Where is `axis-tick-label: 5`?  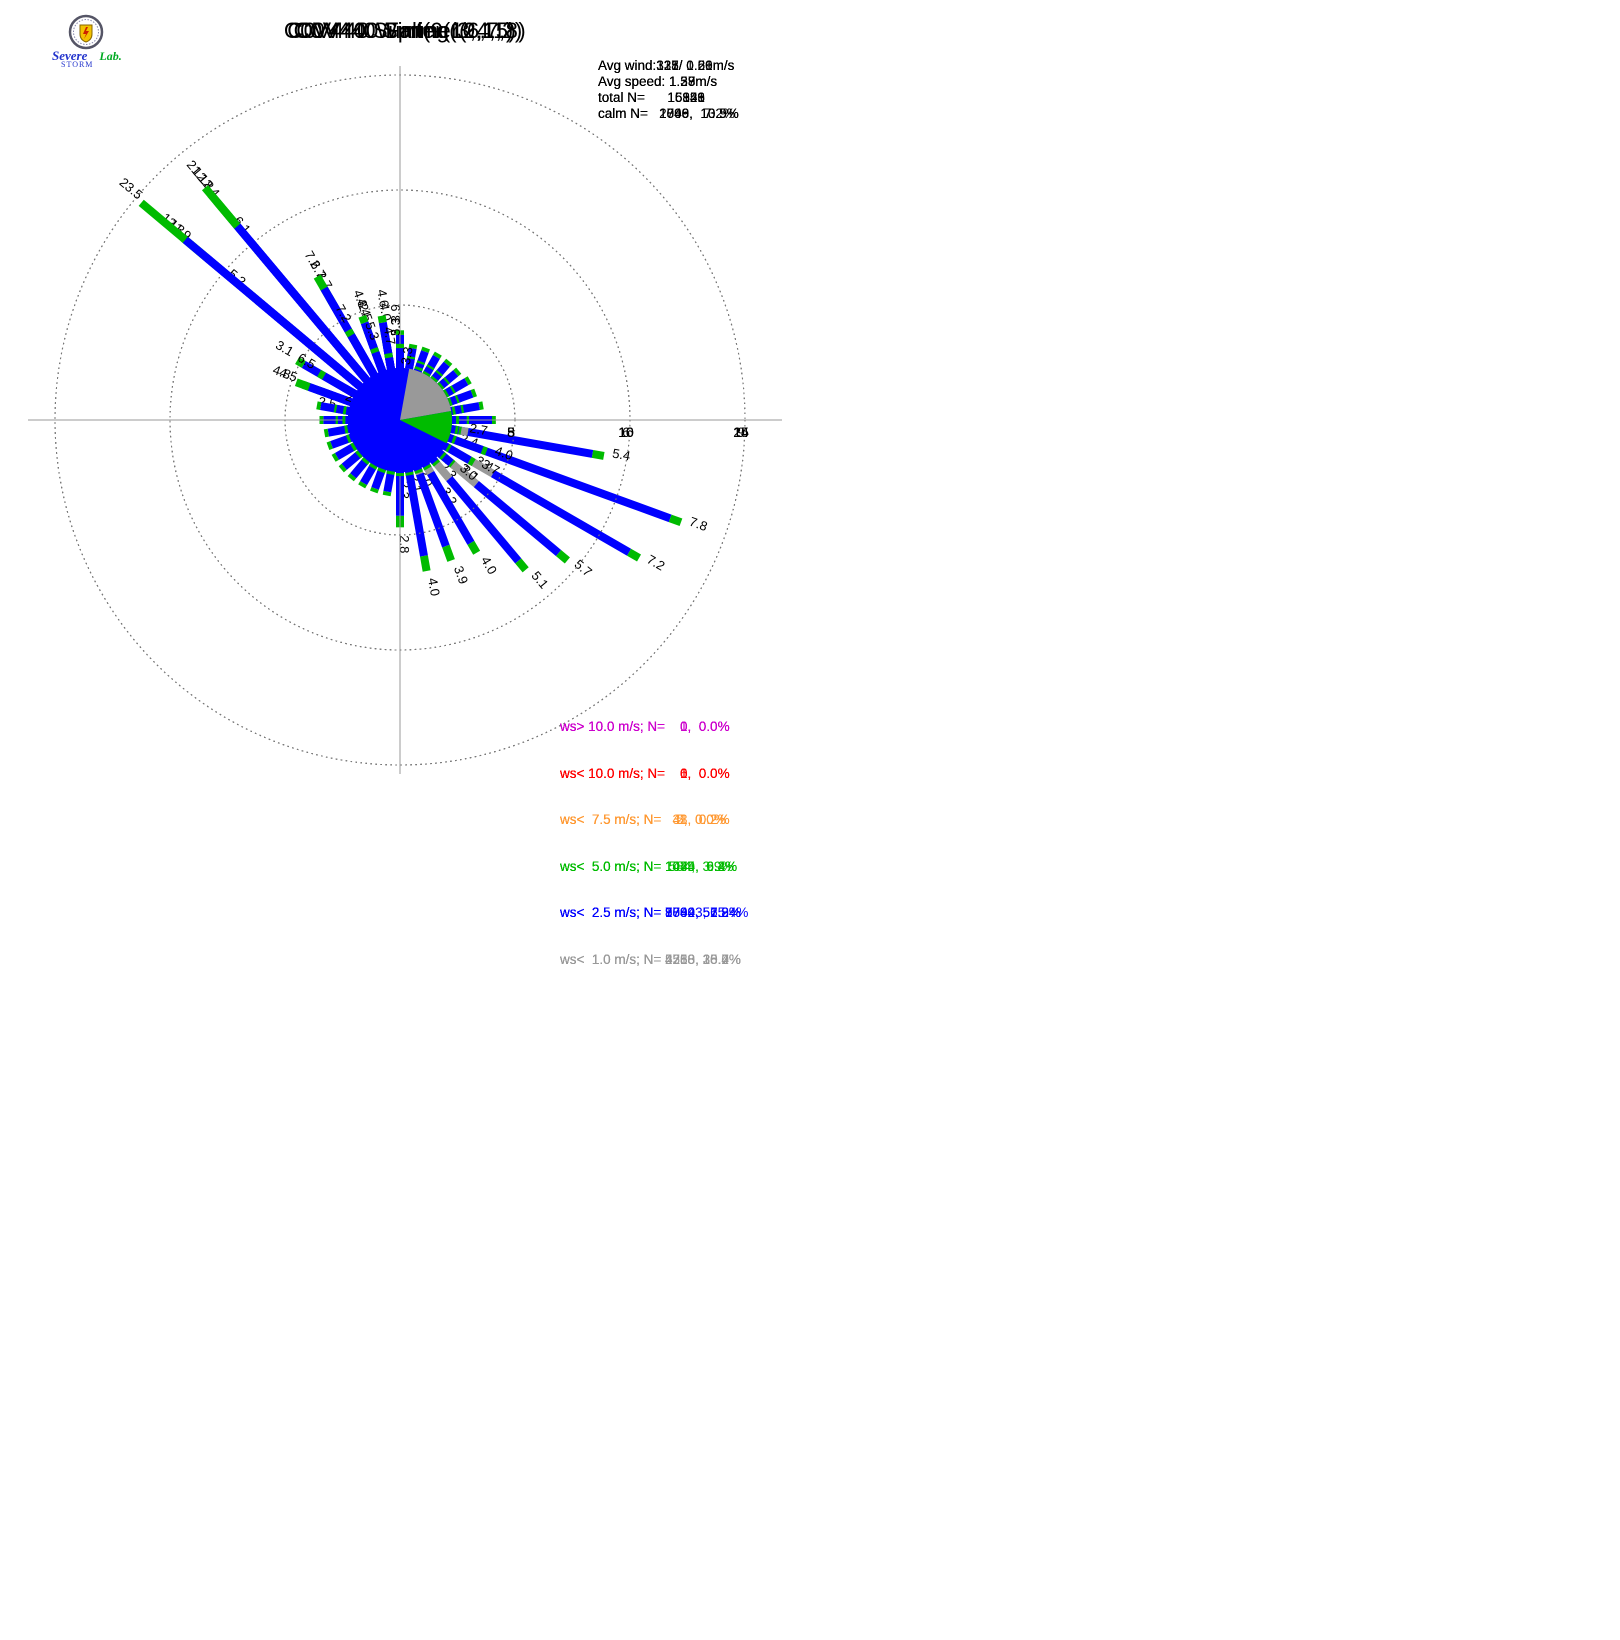
axis-tick-label: 5 is located at coordinates (511, 432).